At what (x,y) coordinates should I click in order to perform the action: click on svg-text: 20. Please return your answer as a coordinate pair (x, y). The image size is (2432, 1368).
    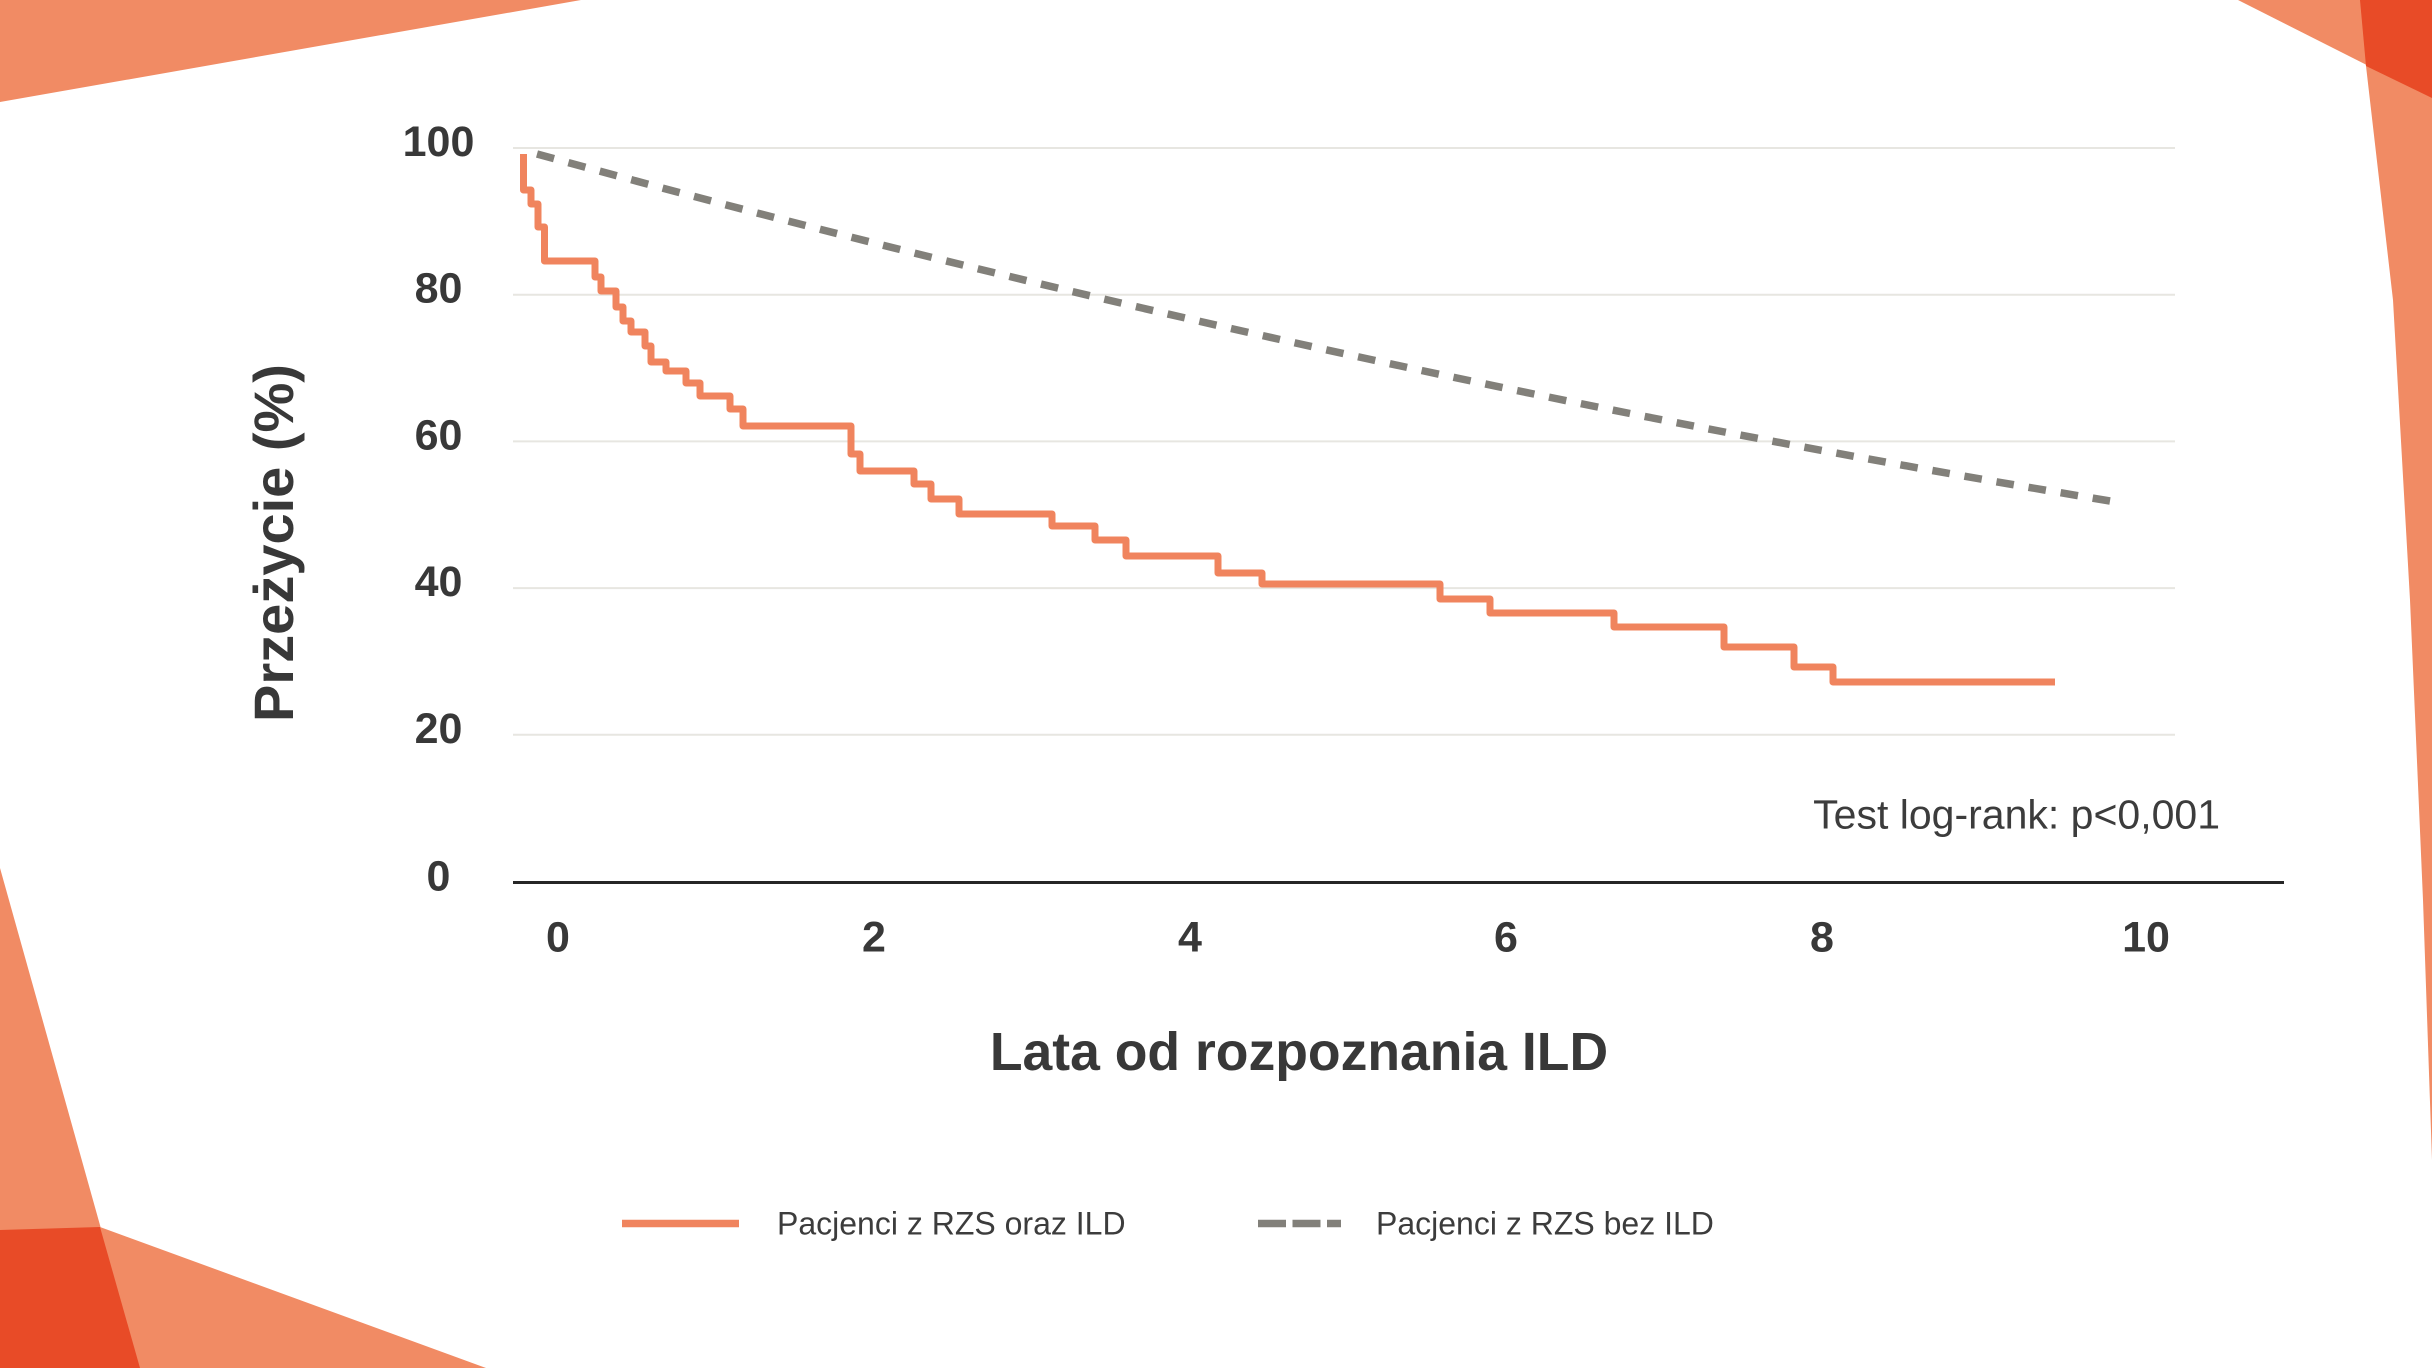
    Looking at the image, I should click on (439, 729).